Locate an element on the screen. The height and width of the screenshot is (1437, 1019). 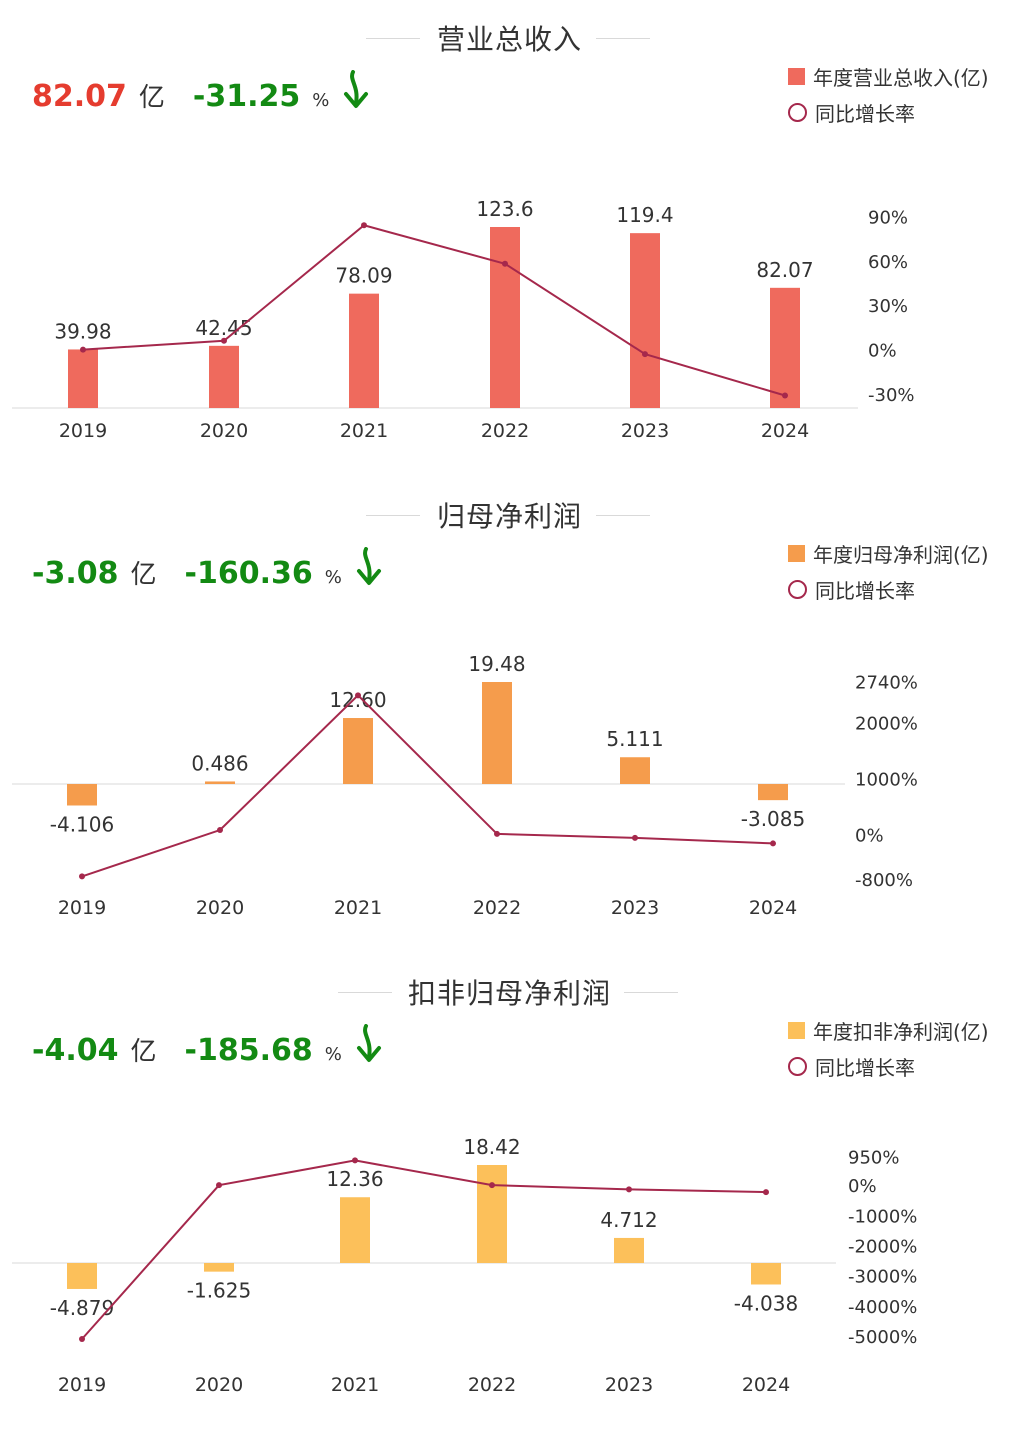
bar-value-label: 12.60 is located at coordinates (357, 700).